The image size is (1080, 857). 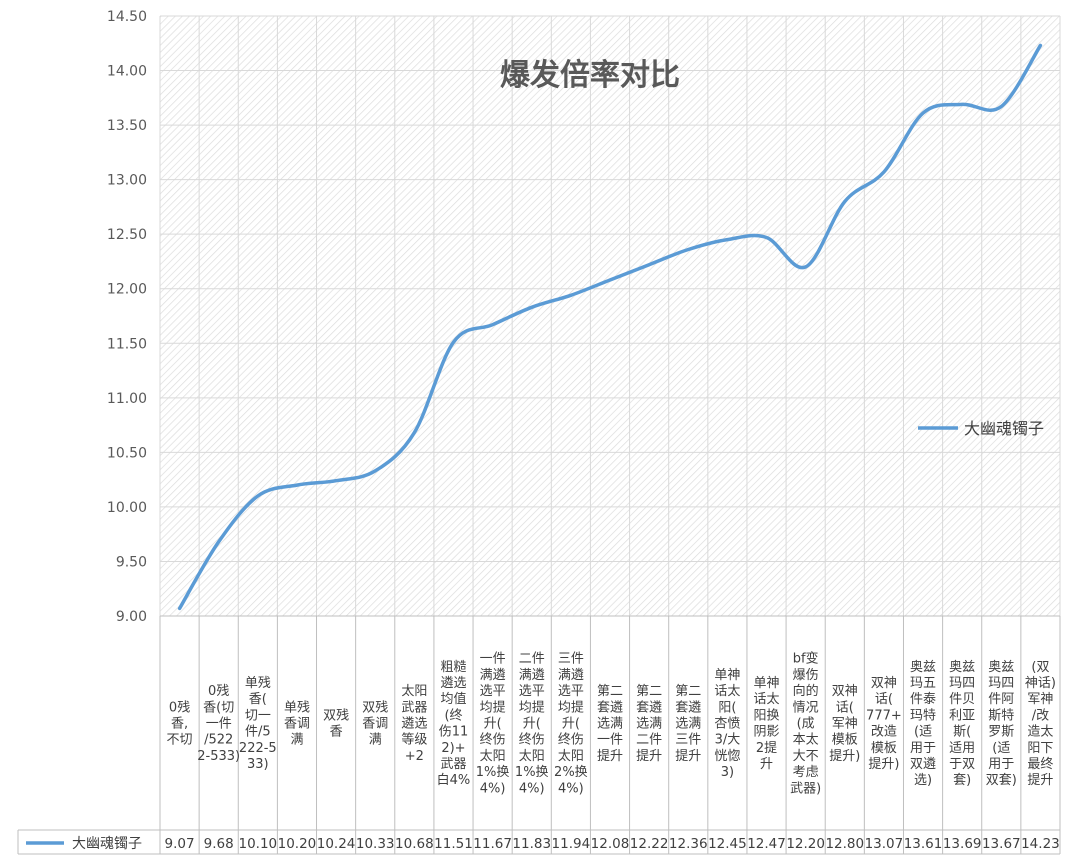 What do you see at coordinates (1040, 764) in the screenshot?
I see `category-label-line: 最终` at bounding box center [1040, 764].